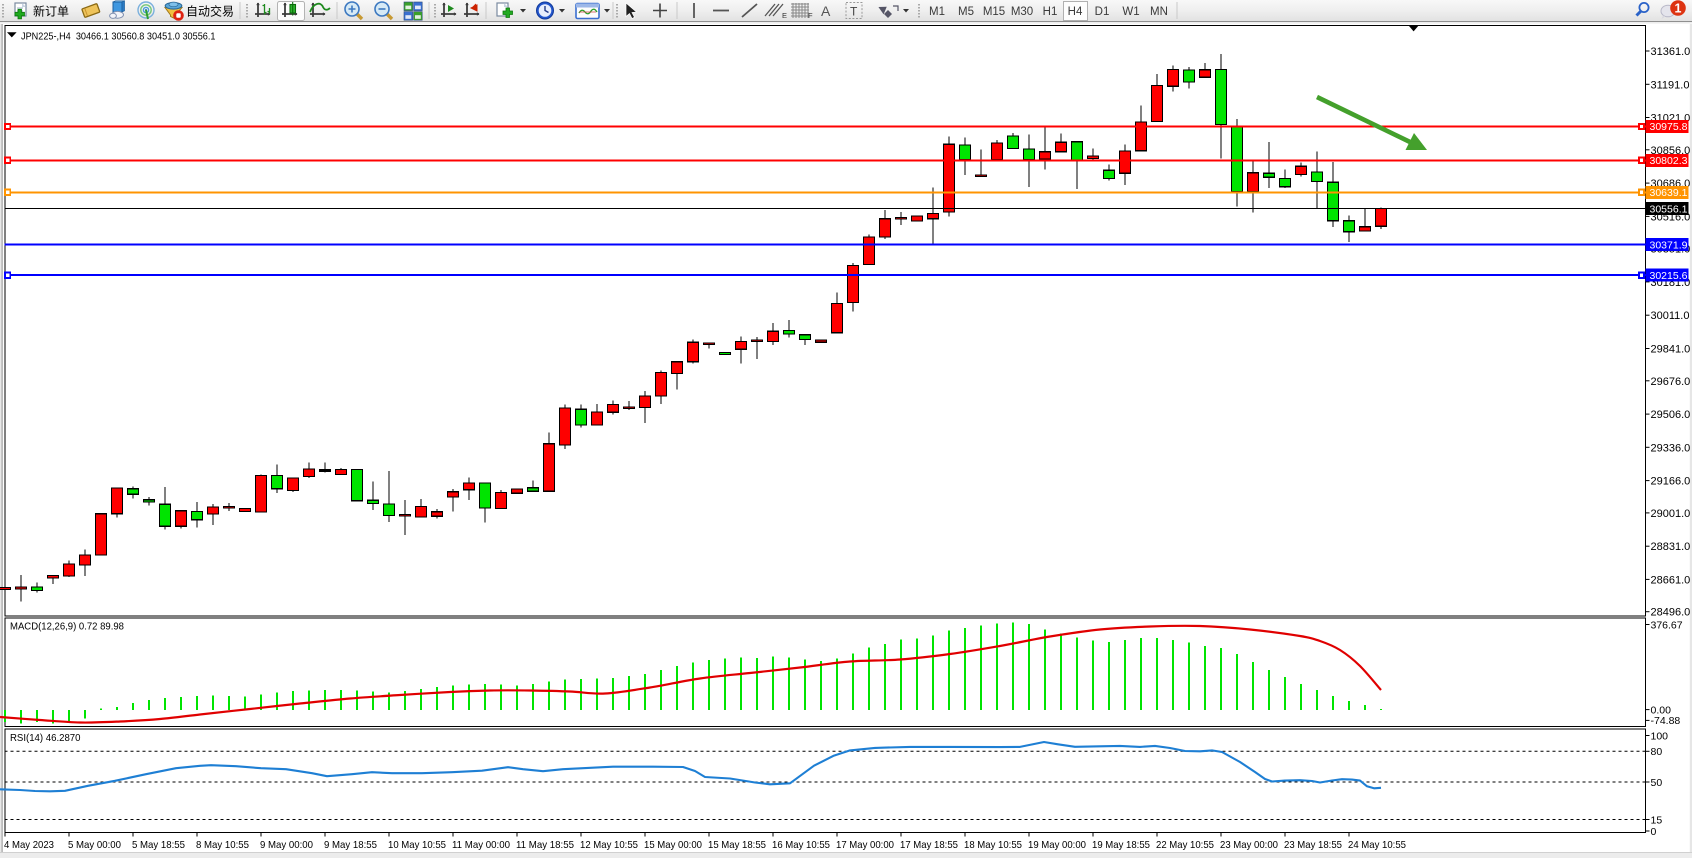 This screenshot has width=1692, height=858. Describe the element at coordinates (1654, 832) in the screenshot. I see `svg-text: 0` at that location.